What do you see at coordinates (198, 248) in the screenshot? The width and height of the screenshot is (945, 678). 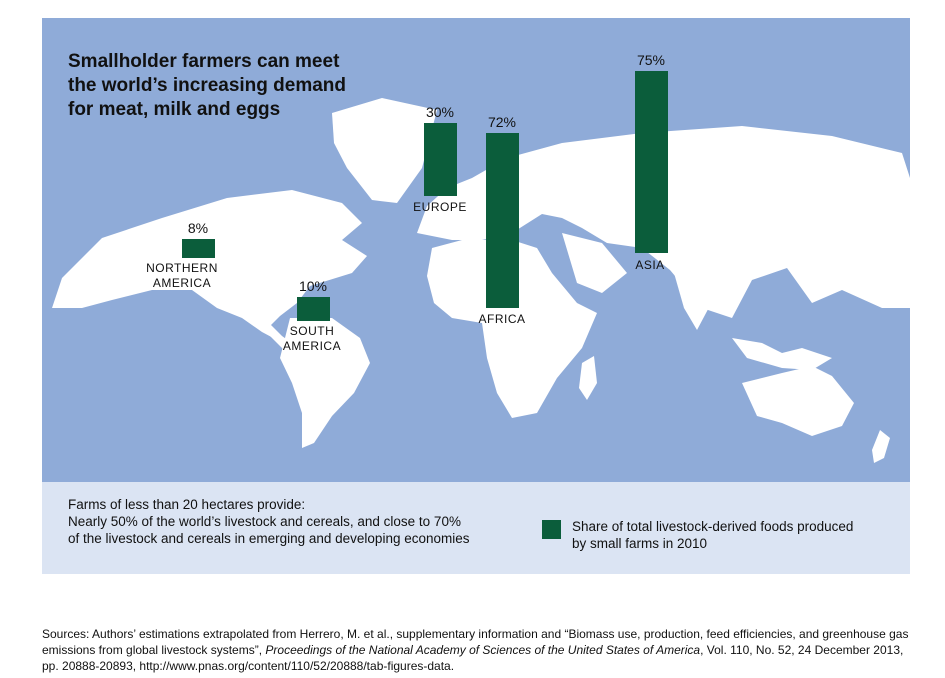 I see `bar-northern-america` at bounding box center [198, 248].